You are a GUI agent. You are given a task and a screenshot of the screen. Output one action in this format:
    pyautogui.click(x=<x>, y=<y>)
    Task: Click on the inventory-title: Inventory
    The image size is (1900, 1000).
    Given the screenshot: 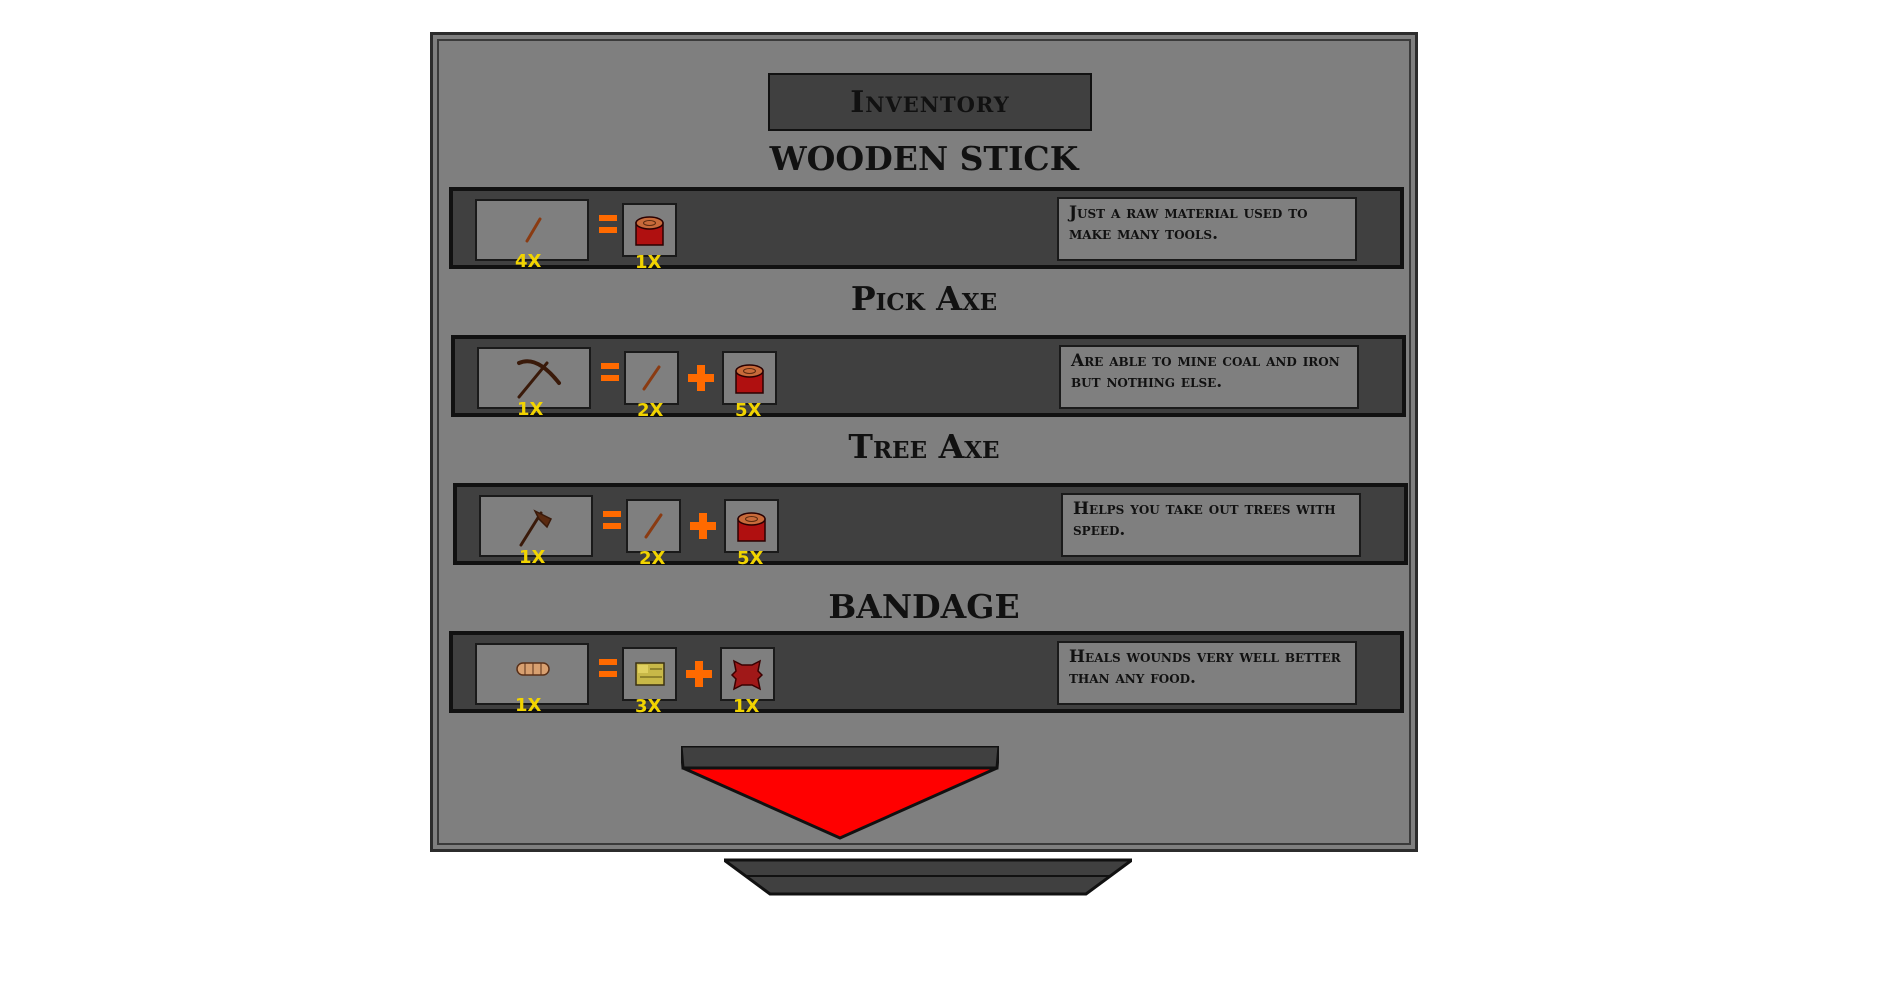 What is the action you would take?
    pyautogui.click(x=930, y=102)
    